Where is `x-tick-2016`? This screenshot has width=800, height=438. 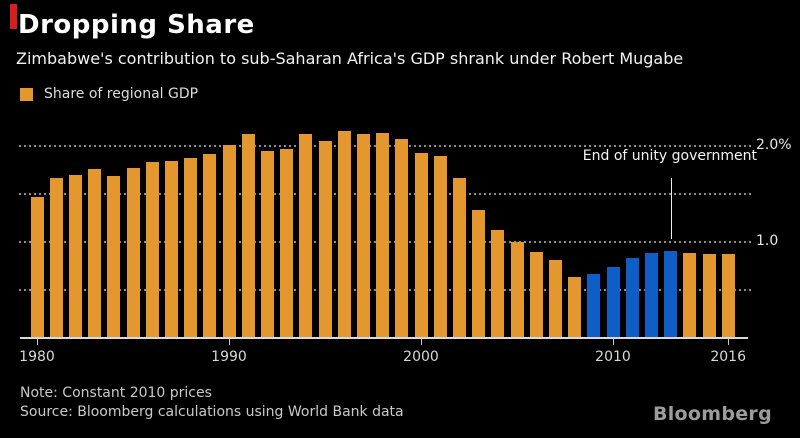 x-tick-2016 is located at coordinates (729, 342).